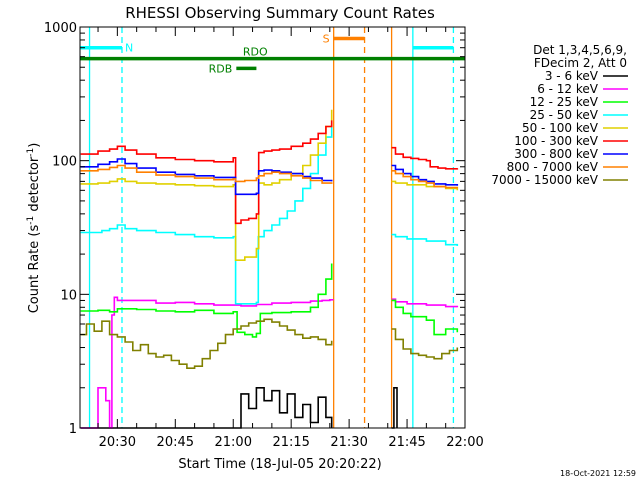 The image size is (640, 480). I want to click on legend-header-line-1: Det 1,3,4,5,6,9,, so click(580, 50).